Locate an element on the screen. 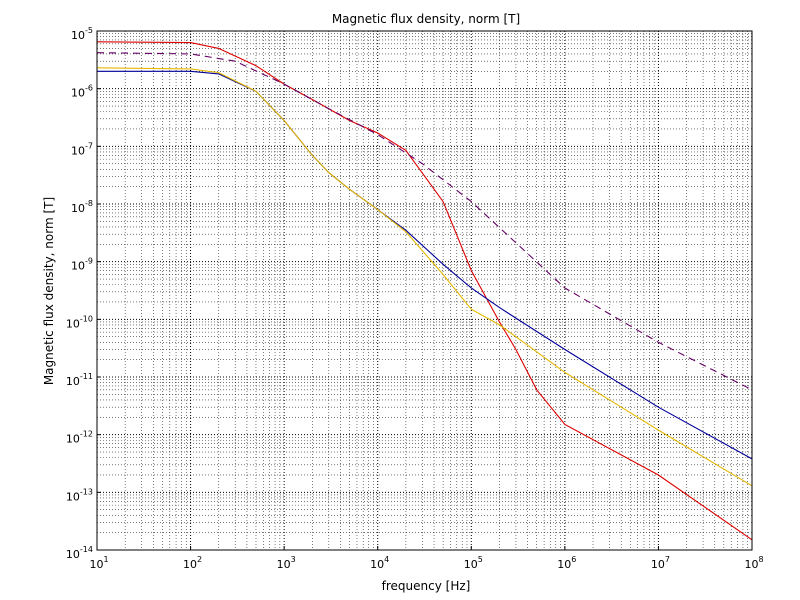 The image size is (800, 600). x-axis-ticks: 10¹ 10² 10³ 10⁴ 10⁵ 10⁶ 10⁷ 10⁸ is located at coordinates (426, 558).